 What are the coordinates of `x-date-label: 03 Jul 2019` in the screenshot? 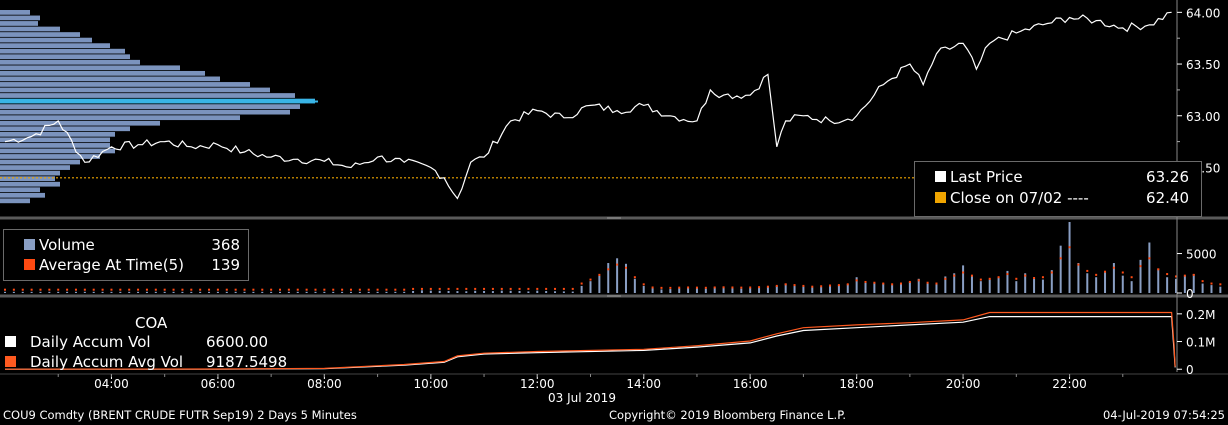 It's located at (582, 398).